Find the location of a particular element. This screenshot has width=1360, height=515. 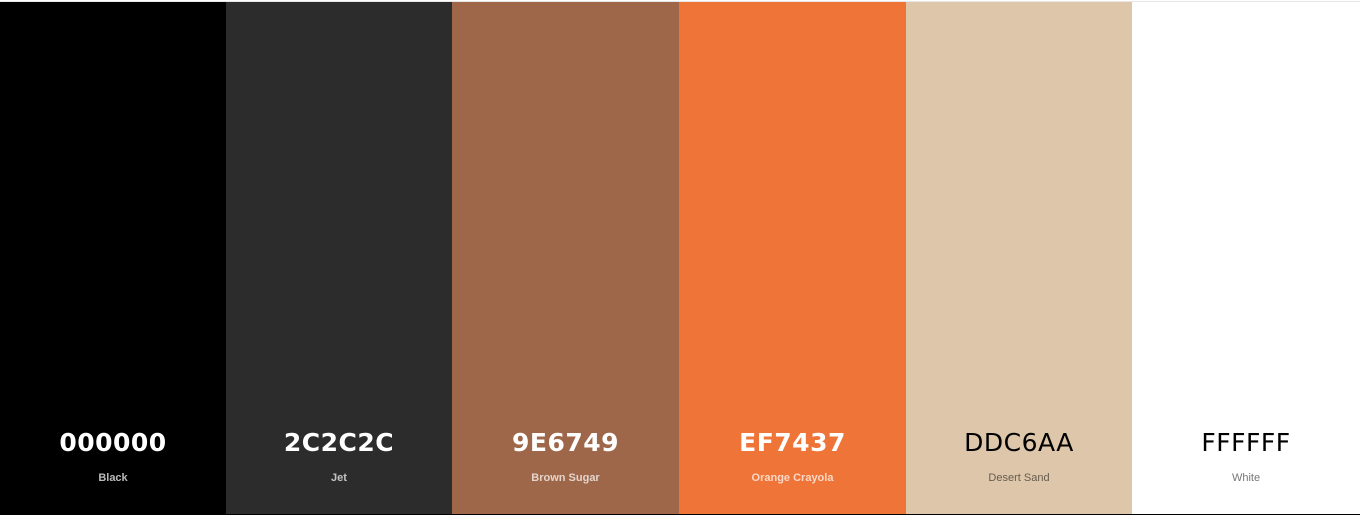

swatch-info: FFFFFF White is located at coordinates (1246, 455).